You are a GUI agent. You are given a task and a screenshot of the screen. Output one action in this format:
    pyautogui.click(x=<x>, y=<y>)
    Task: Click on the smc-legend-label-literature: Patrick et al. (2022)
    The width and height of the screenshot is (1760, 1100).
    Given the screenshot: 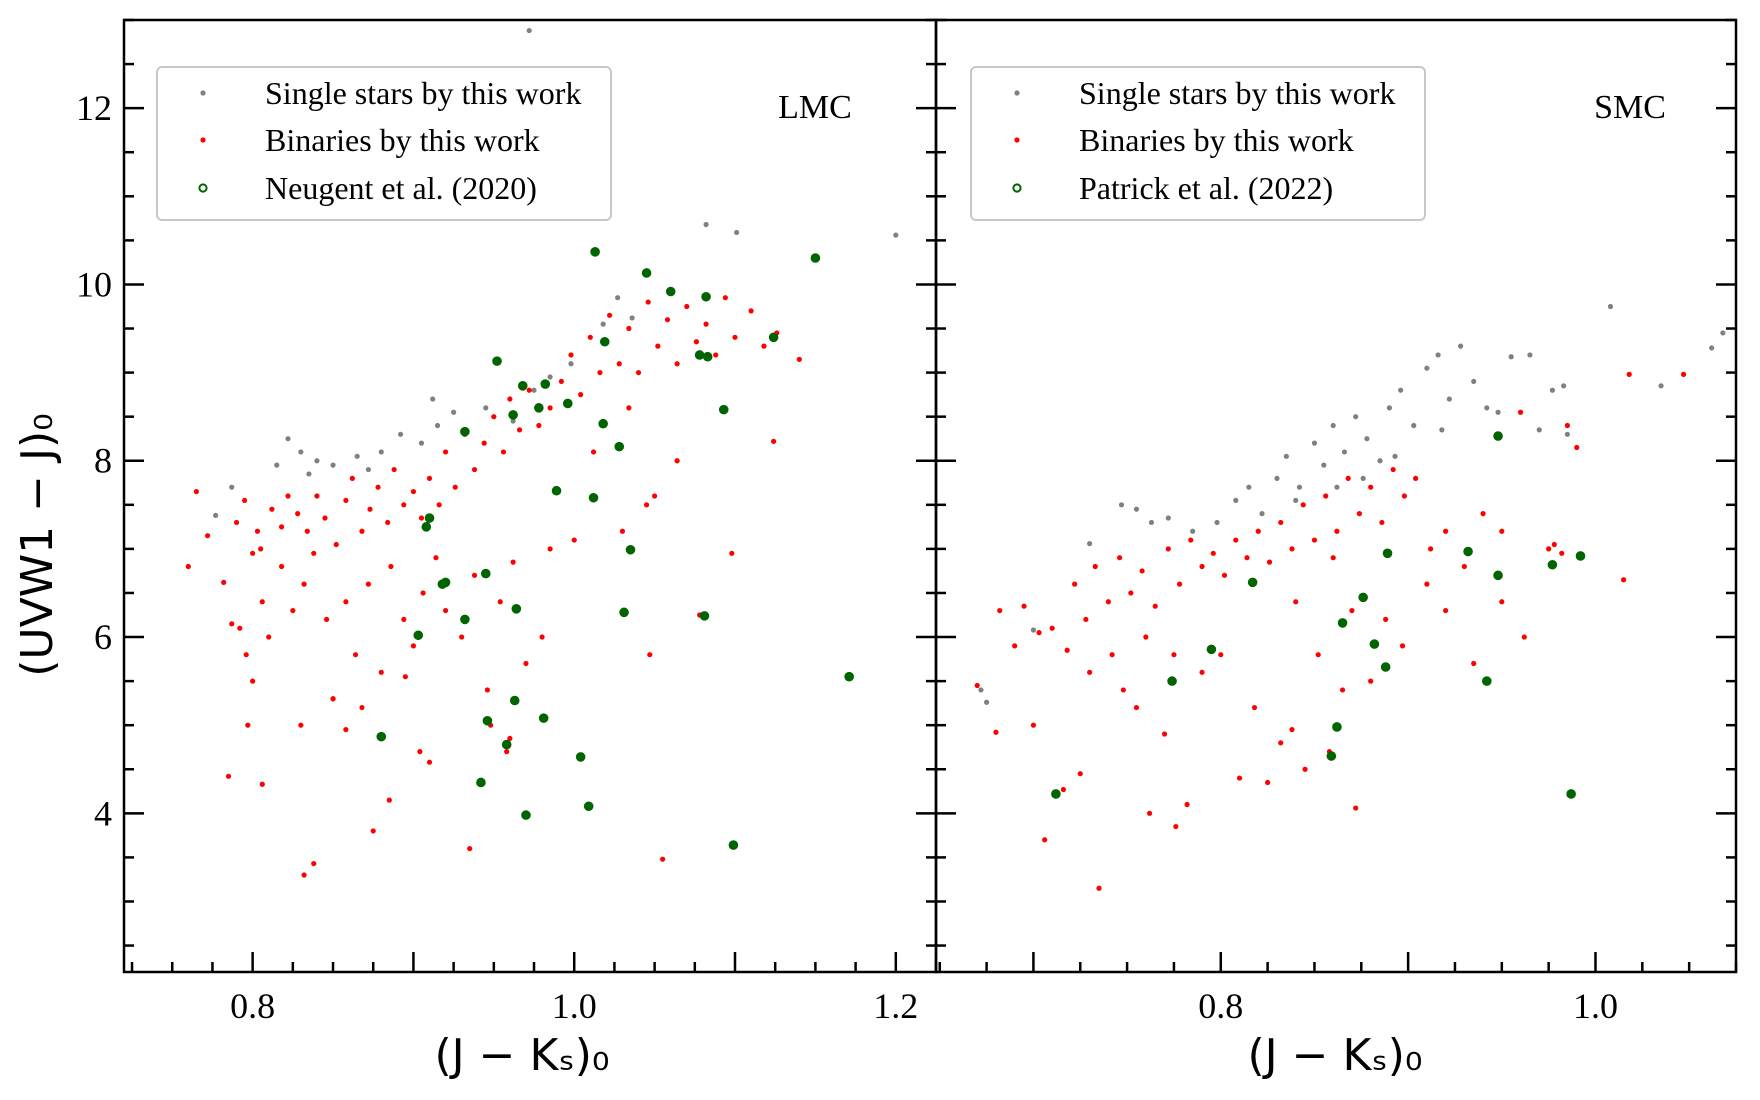 What is the action you would take?
    pyautogui.click(x=1206, y=188)
    